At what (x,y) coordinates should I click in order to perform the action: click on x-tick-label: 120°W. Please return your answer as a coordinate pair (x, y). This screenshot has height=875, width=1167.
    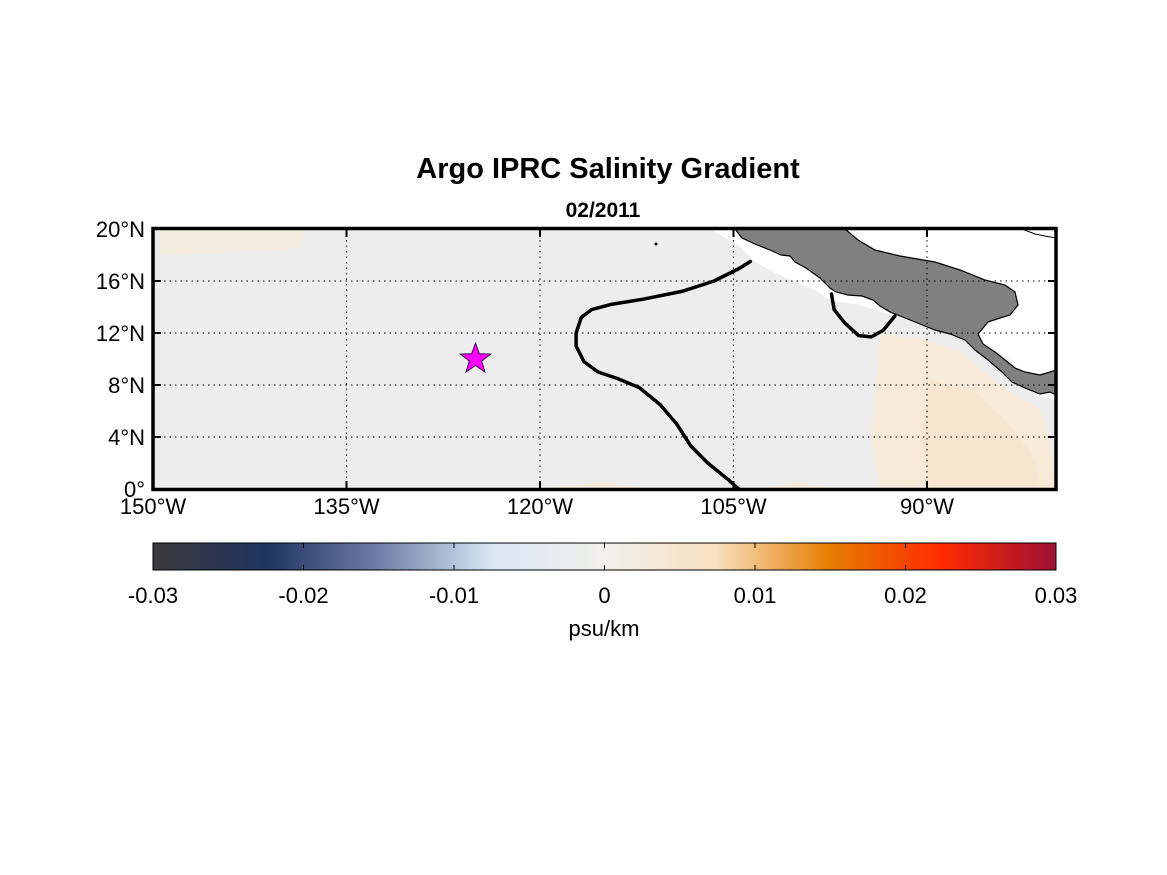
    Looking at the image, I should click on (540, 506).